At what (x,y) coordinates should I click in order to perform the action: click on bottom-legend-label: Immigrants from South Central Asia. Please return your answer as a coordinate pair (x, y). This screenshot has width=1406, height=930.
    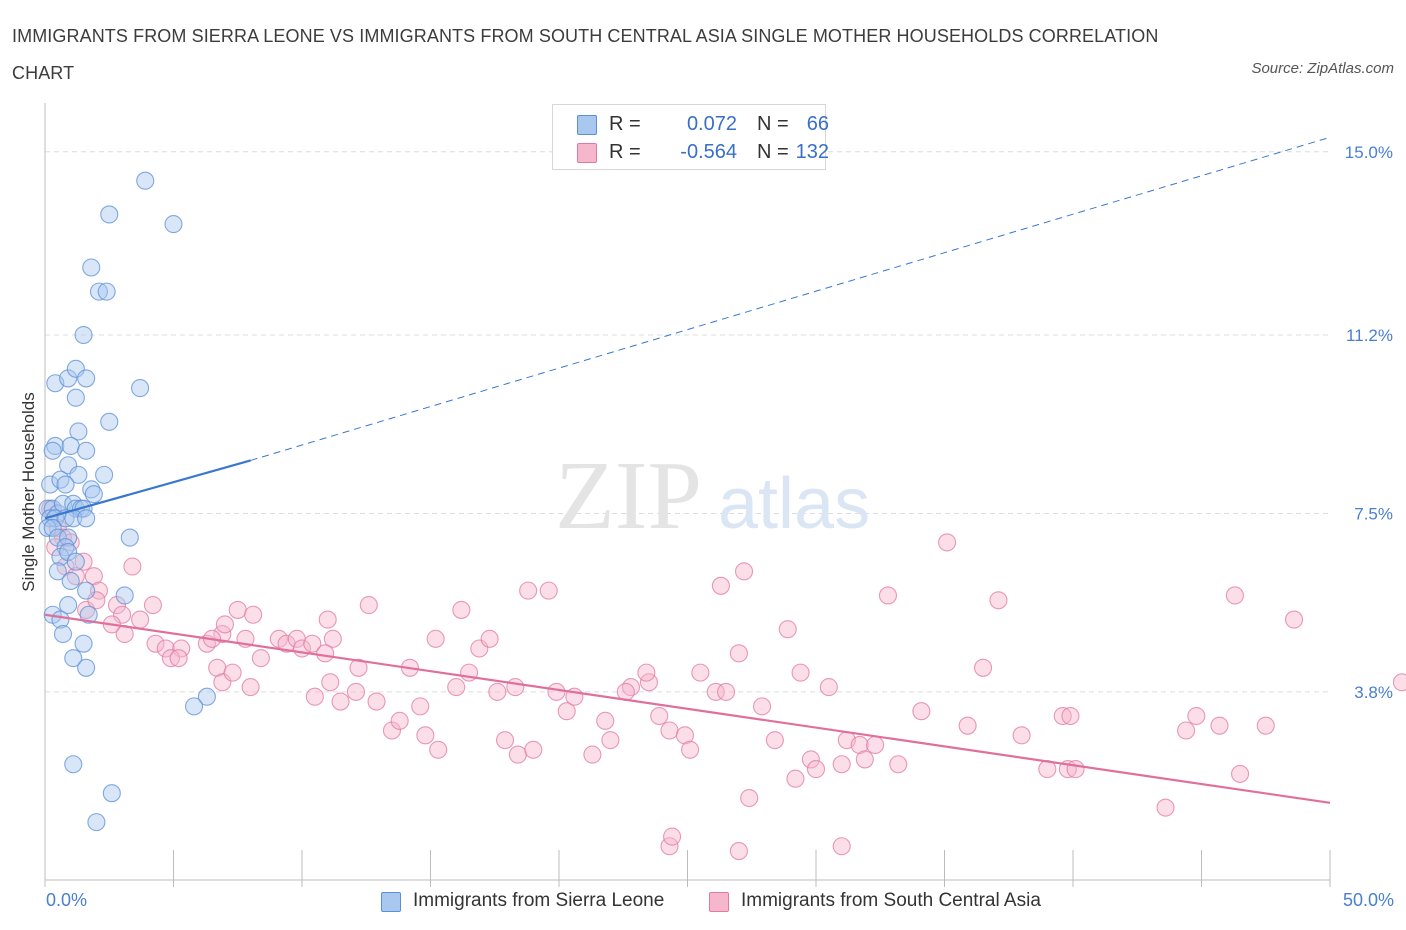
    Looking at the image, I should click on (891, 900).